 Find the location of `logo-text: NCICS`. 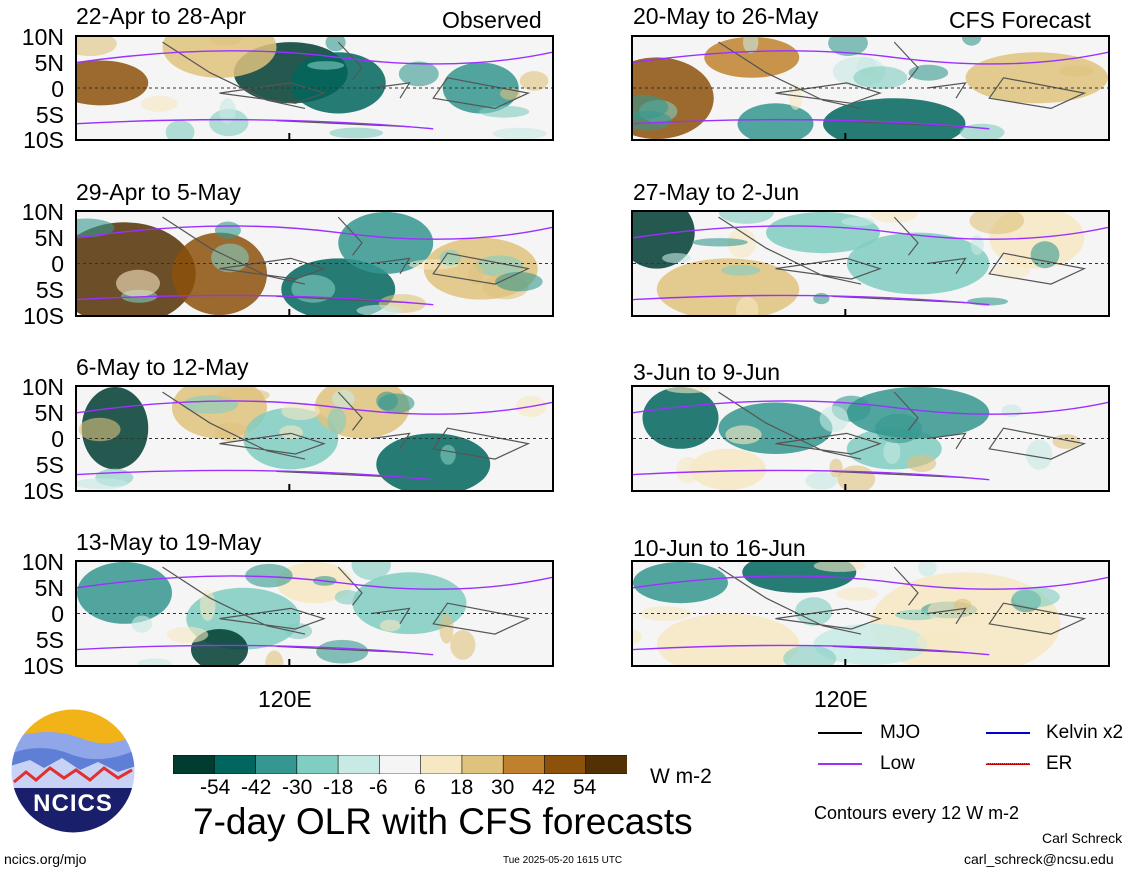

logo-text: NCICS is located at coordinates (73, 803).